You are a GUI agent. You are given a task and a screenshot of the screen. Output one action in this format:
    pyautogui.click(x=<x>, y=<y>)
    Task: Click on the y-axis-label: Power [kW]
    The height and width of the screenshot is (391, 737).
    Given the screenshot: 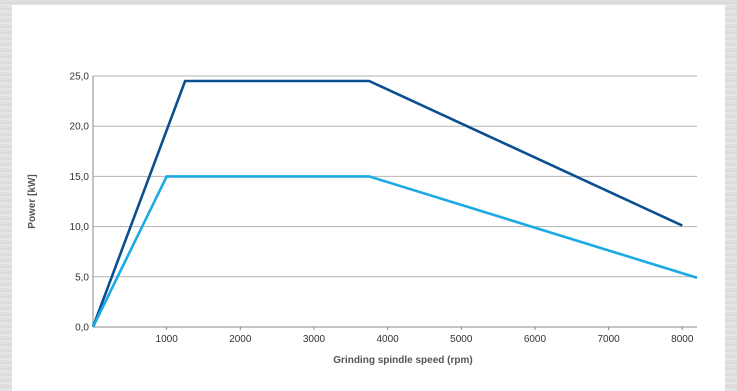 What is the action you would take?
    pyautogui.click(x=32, y=201)
    